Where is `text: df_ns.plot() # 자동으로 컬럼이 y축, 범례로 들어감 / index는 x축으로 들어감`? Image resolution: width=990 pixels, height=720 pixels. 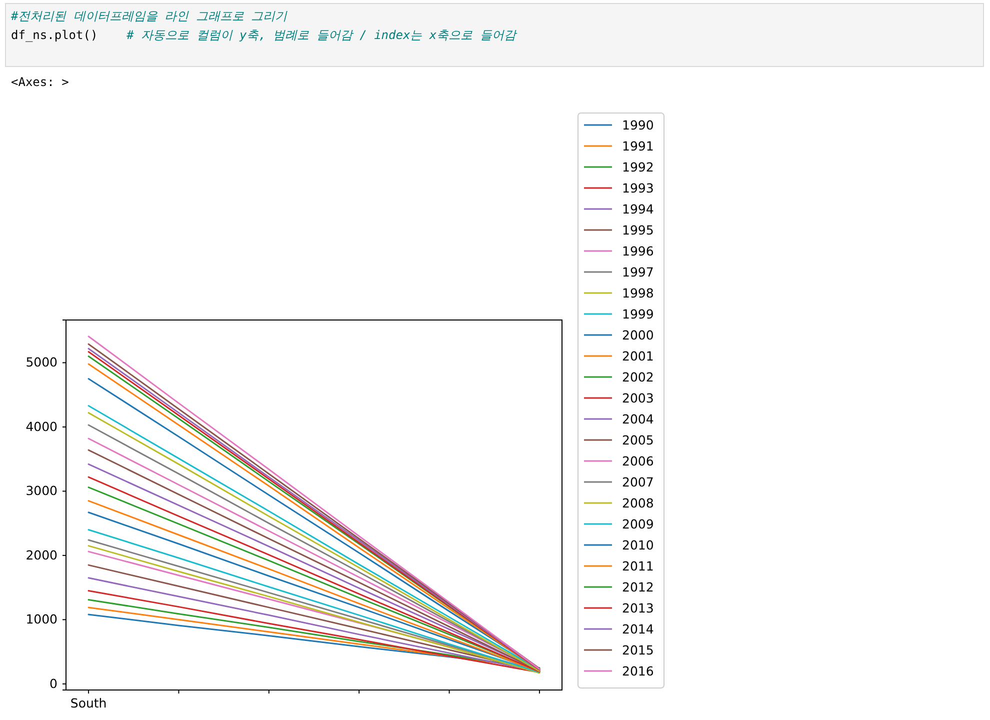 text: df_ns.plot() # 자동으로 컬럼이 y축, 범례로 들어감 / index는 x축으로 들어감 is located at coordinates (263, 35).